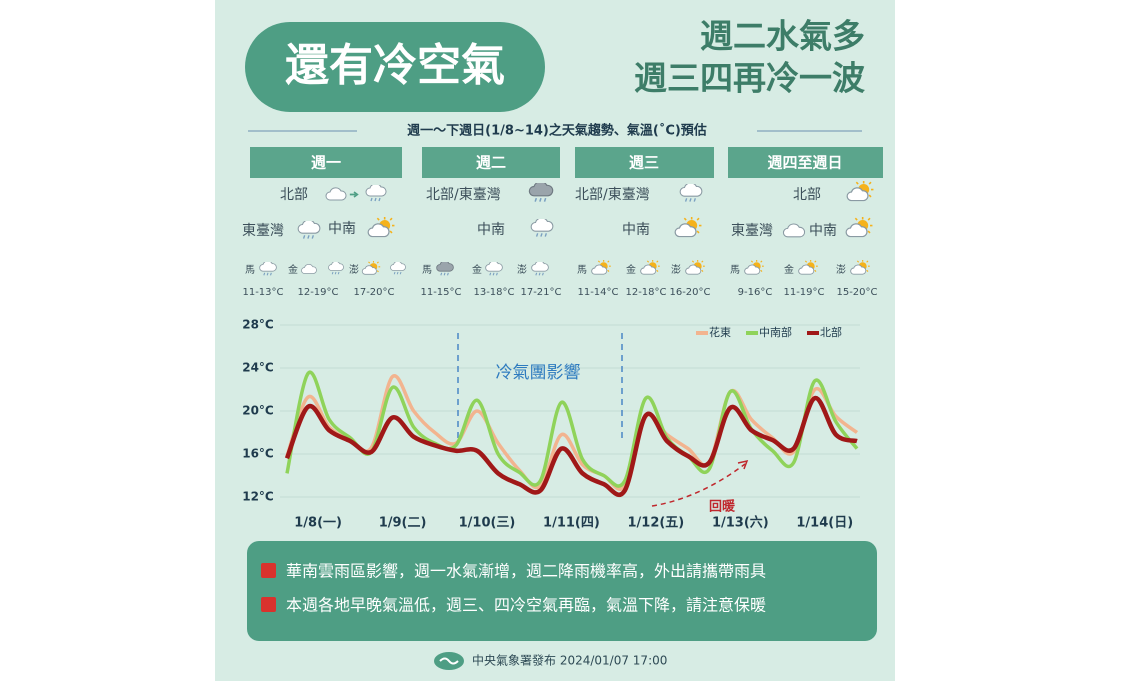 Image resolution: width=1140 pixels, height=681 pixels. I want to click on logo-mark, so click(449, 661).